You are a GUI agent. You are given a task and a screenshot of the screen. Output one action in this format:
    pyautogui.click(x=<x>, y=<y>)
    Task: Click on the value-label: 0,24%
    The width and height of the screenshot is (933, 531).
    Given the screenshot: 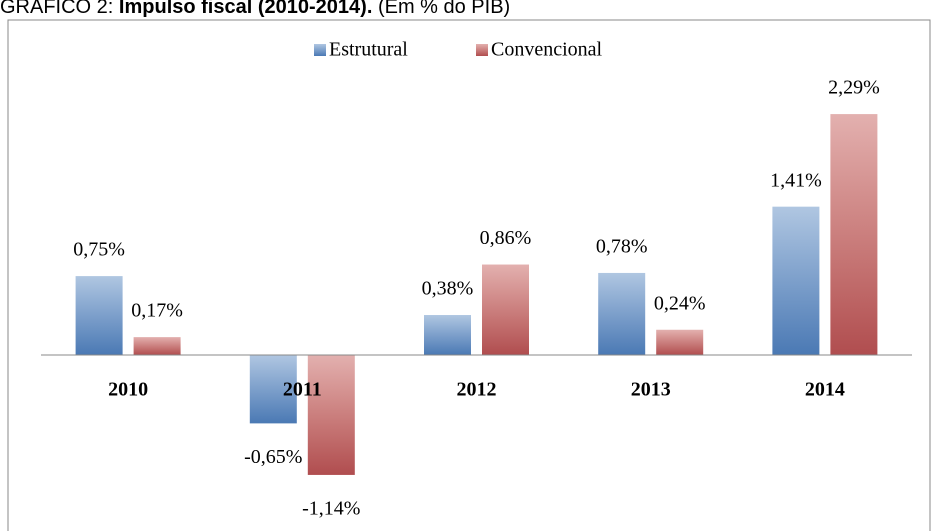 What is the action you would take?
    pyautogui.click(x=680, y=303)
    